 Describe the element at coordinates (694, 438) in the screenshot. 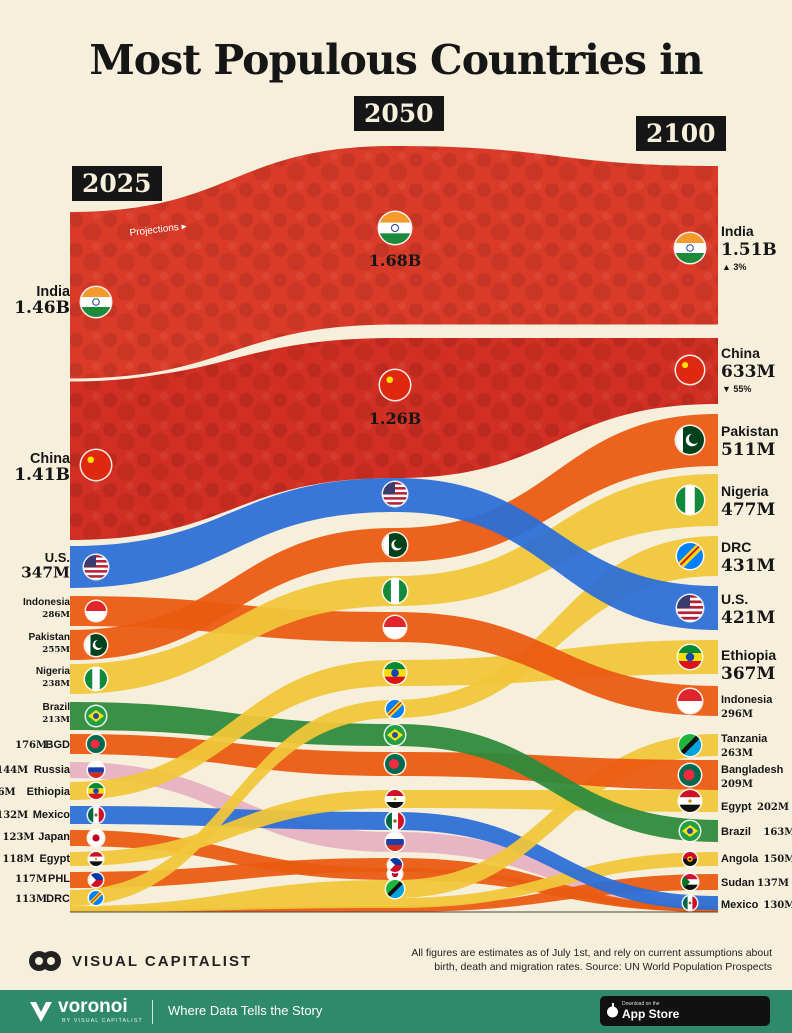

I see `flag-pakistan-2100-crescent-cut` at that location.